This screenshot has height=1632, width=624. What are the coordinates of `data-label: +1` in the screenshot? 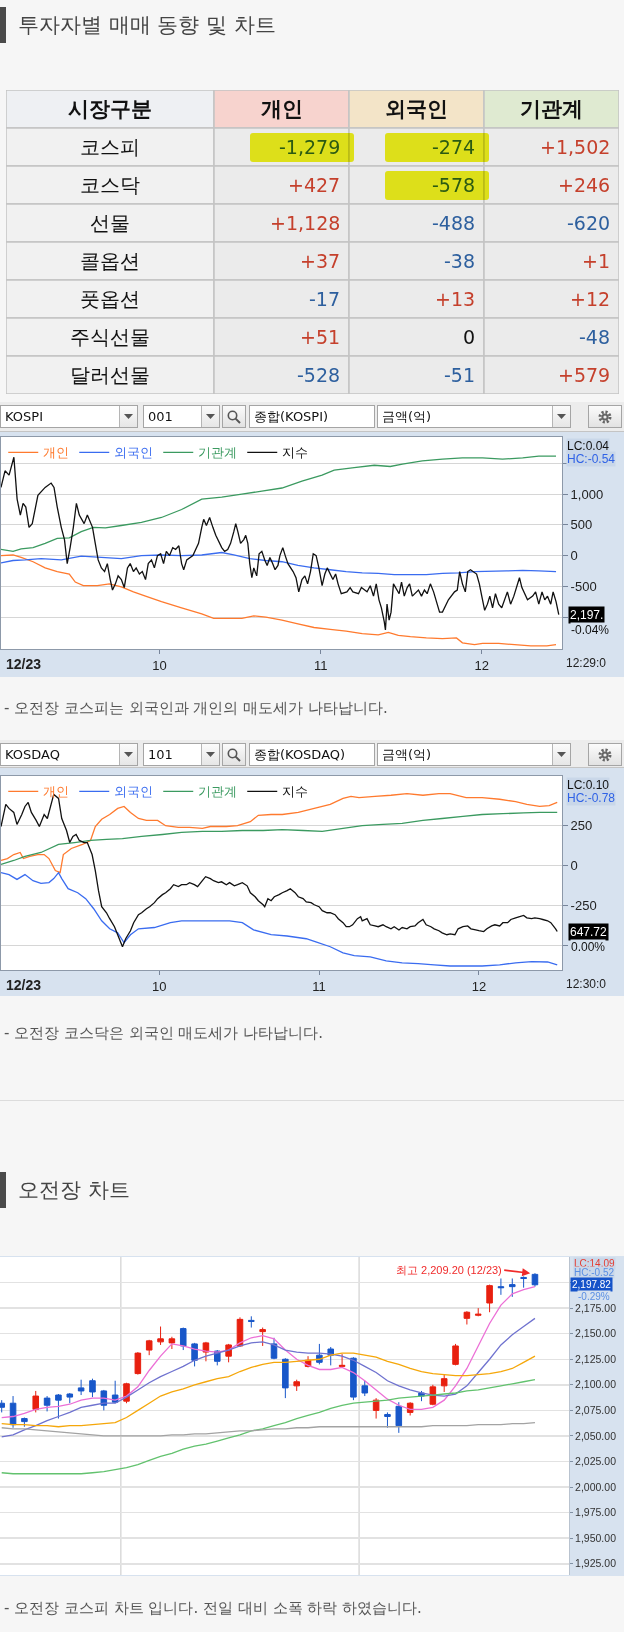 It's located at (596, 261).